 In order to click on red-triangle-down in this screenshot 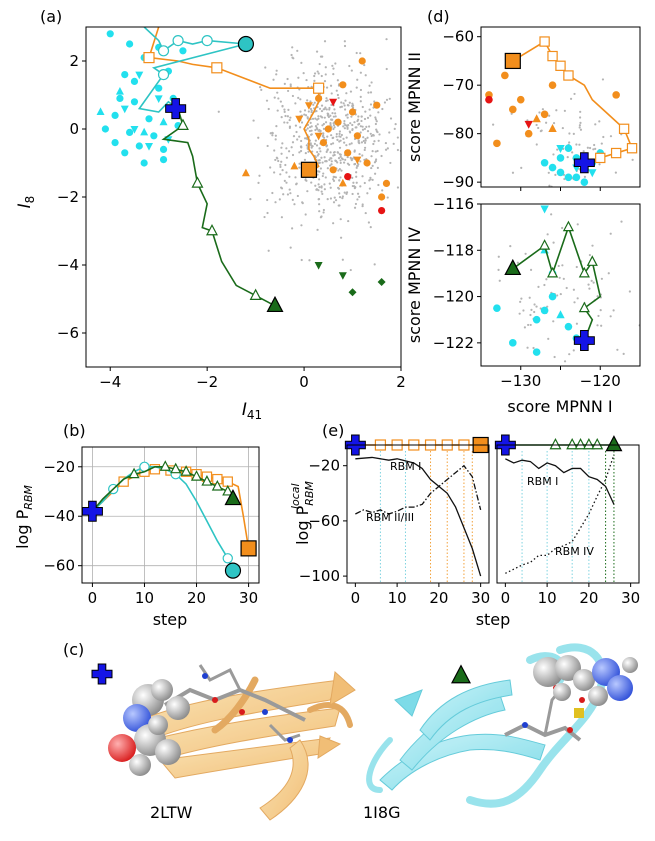, I will do `click(333, 102)`.